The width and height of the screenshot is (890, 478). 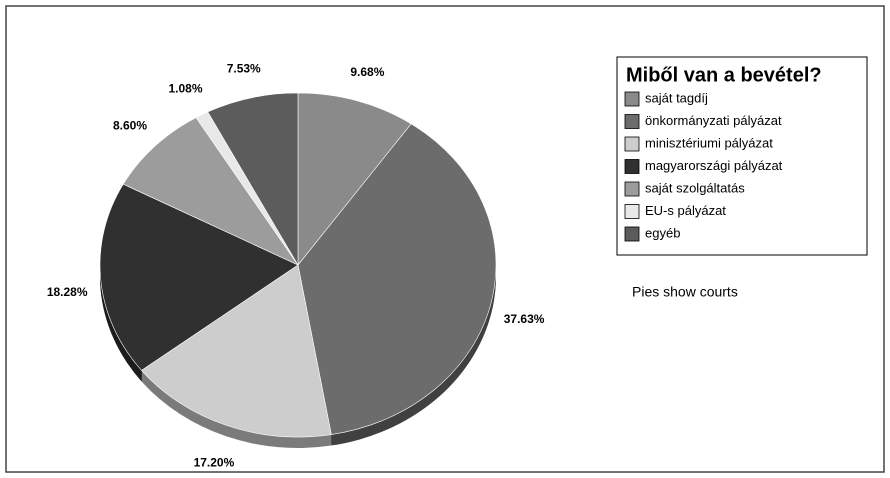 What do you see at coordinates (367, 72) in the screenshot?
I see `value-label: 9.68%` at bounding box center [367, 72].